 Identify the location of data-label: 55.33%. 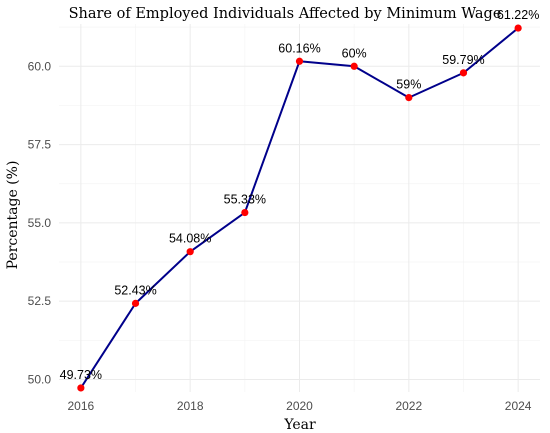
(245, 200).